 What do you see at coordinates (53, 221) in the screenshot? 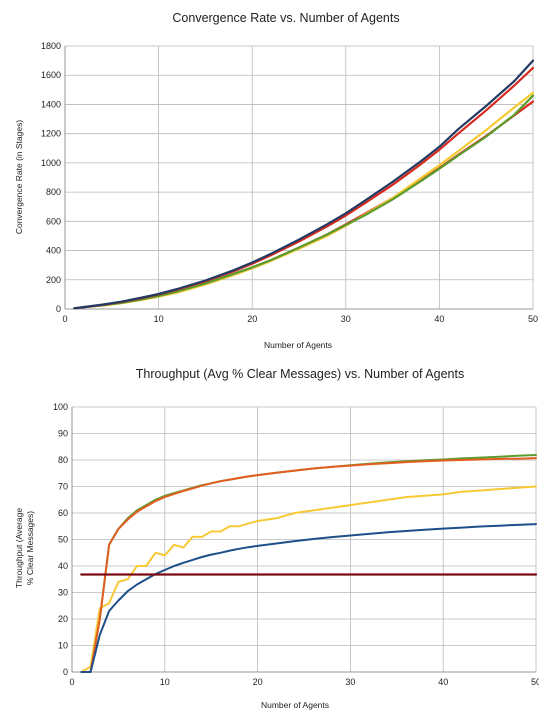
I see `y-tick-label: 600` at bounding box center [53, 221].